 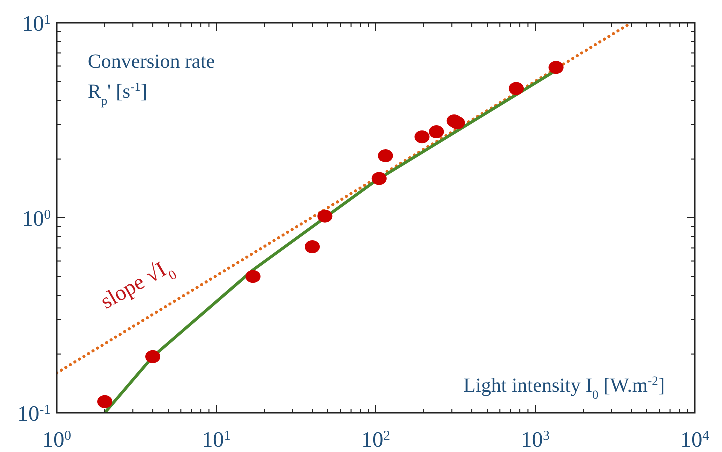 What do you see at coordinates (36, 23) in the screenshot?
I see `y-tick-label: 10$^{1}$` at bounding box center [36, 23].